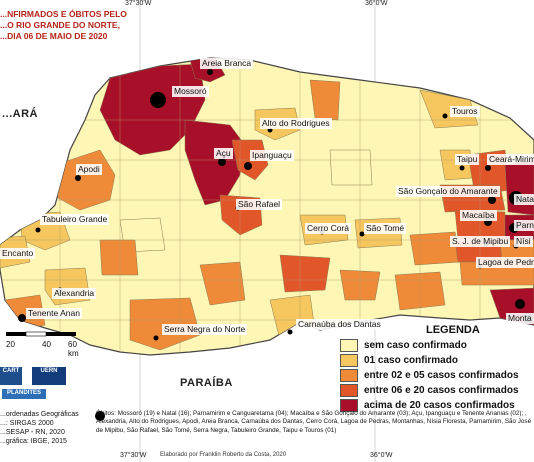  I want to click on municipality-a, so click(305, 273).